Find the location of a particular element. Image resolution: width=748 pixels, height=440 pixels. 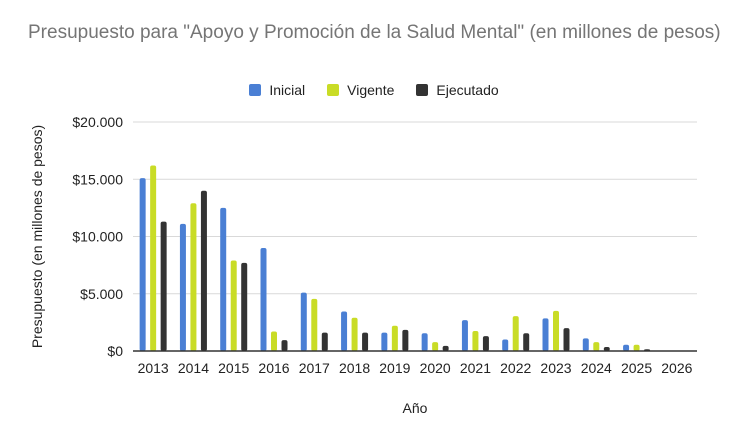

bar-ejecutado-2013 is located at coordinates (163, 286).